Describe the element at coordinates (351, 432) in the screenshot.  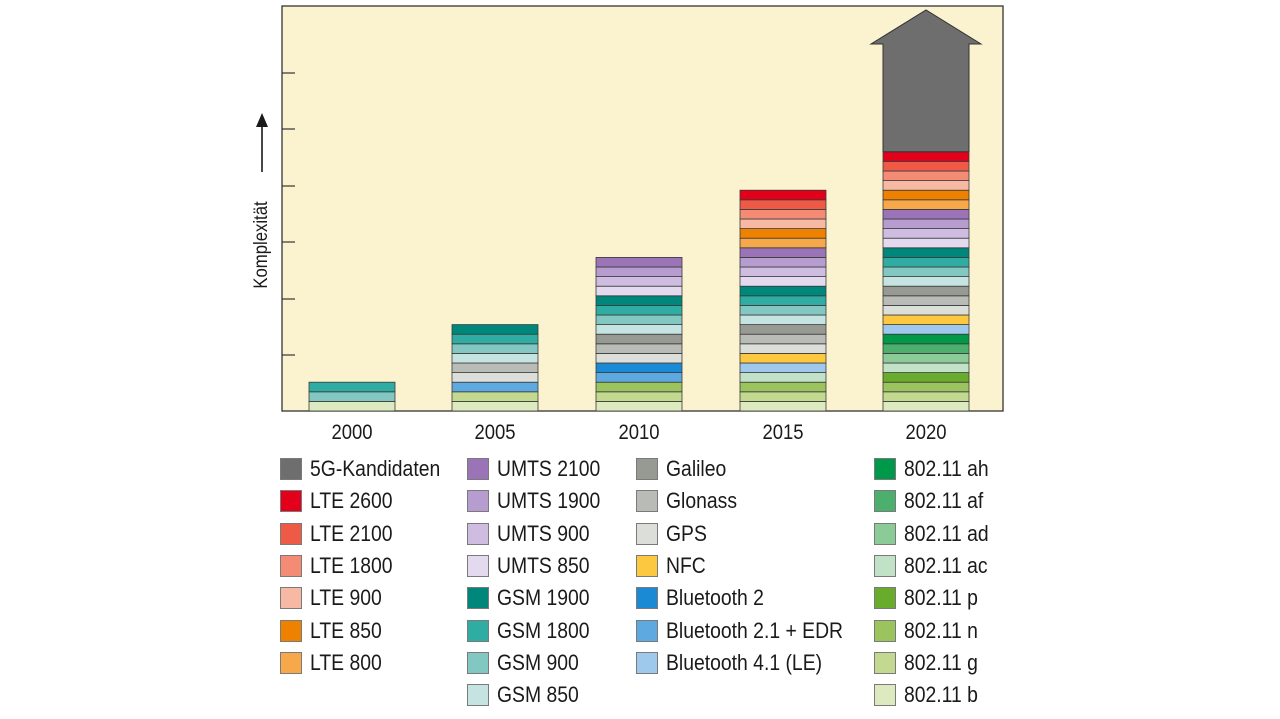
I see `x-tick-label-2000: 2000` at that location.